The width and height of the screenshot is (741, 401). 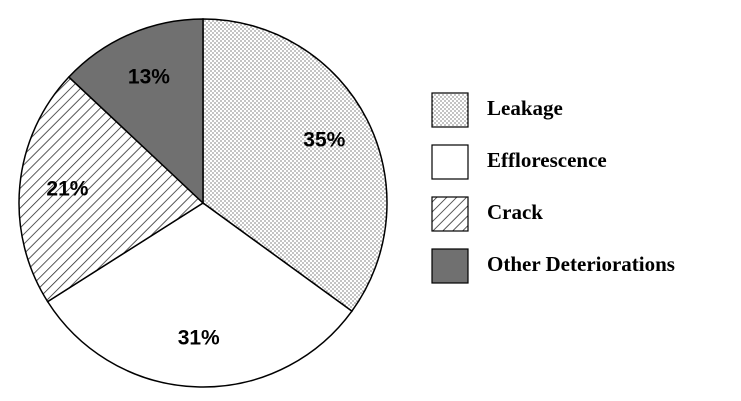 I want to click on slice-label: 35%, so click(x=324, y=140).